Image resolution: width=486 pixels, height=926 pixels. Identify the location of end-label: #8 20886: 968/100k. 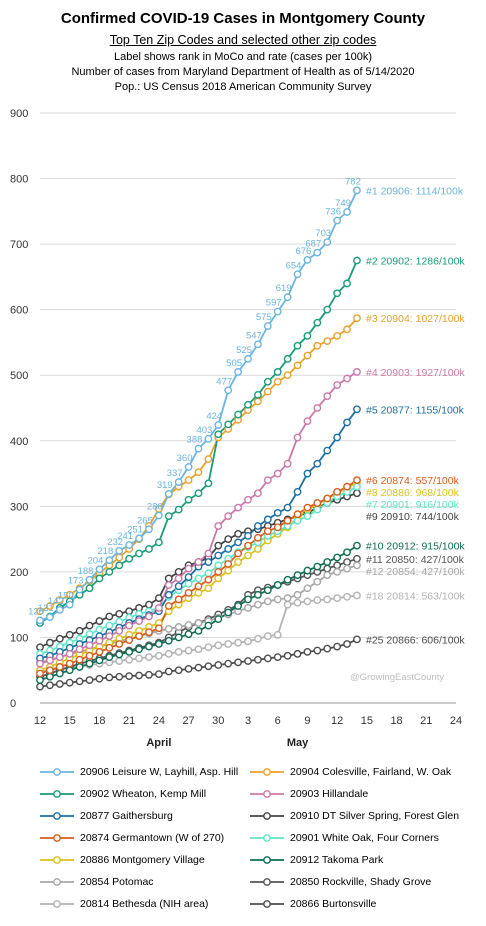
(413, 493).